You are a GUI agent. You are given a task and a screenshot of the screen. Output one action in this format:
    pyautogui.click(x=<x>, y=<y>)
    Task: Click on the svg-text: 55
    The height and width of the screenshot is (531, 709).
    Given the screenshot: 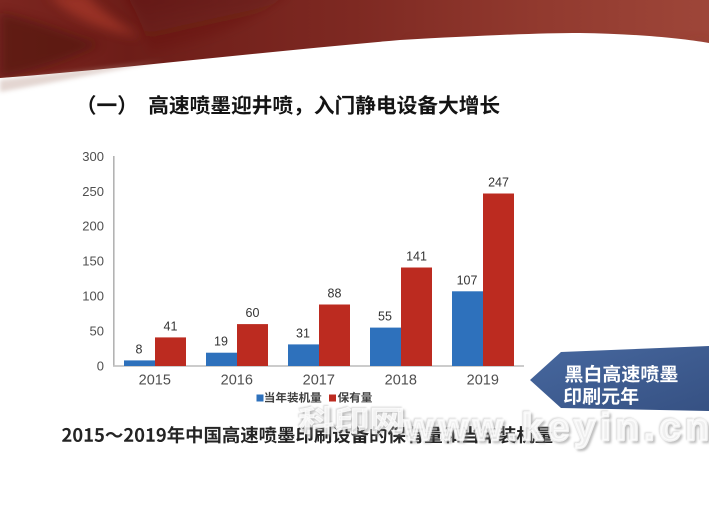 What is the action you would take?
    pyautogui.click(x=385, y=317)
    